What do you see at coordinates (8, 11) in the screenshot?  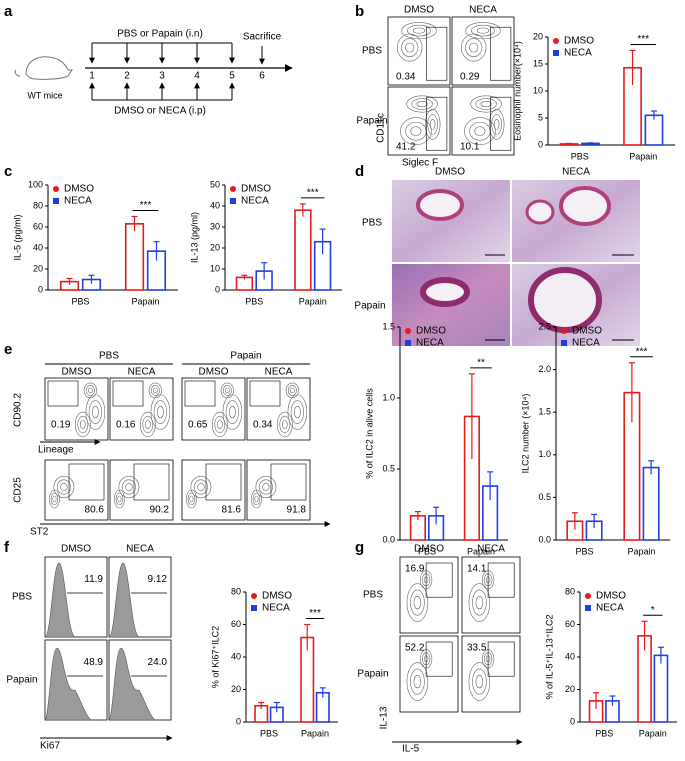 I see `panel-letter: a` at bounding box center [8, 11].